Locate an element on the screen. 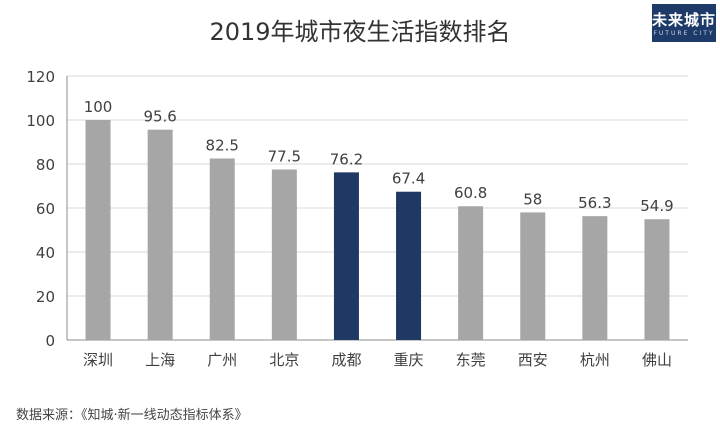  x-tick-label: 杭州 is located at coordinates (595, 360).